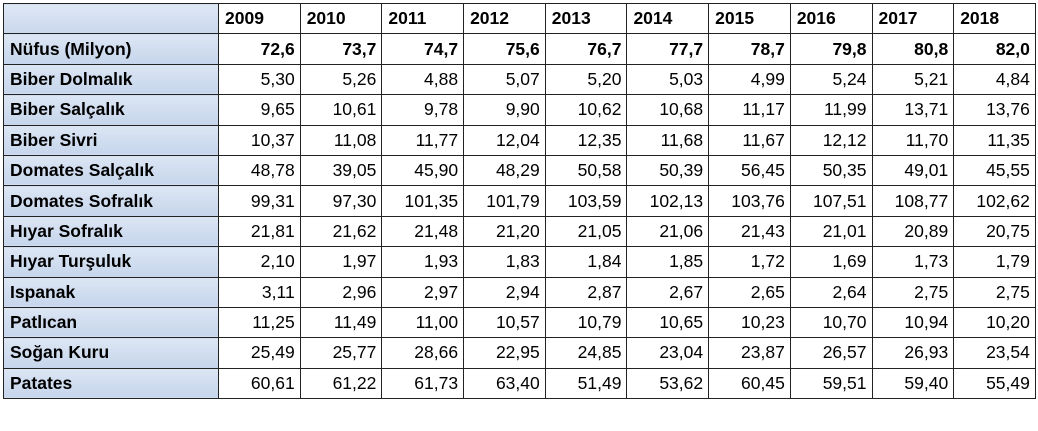 The width and height of the screenshot is (1038, 431). I want to click on table-cell: 1,83, so click(504, 262).